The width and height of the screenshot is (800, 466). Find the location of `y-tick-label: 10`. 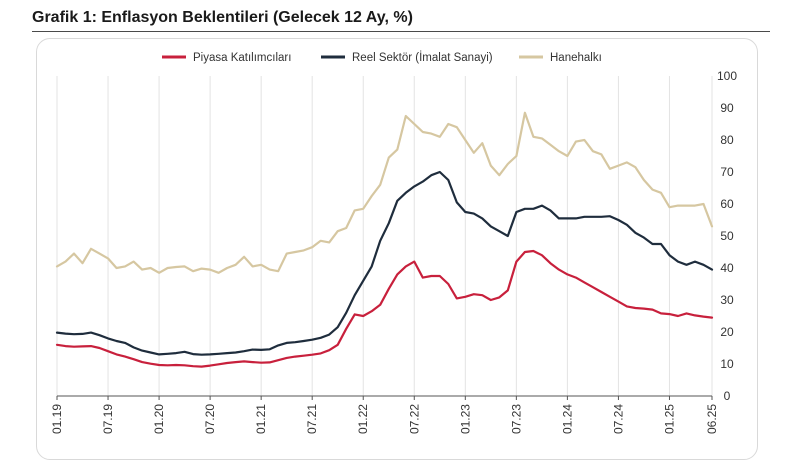

y-tick-label: 10 is located at coordinates (727, 364).